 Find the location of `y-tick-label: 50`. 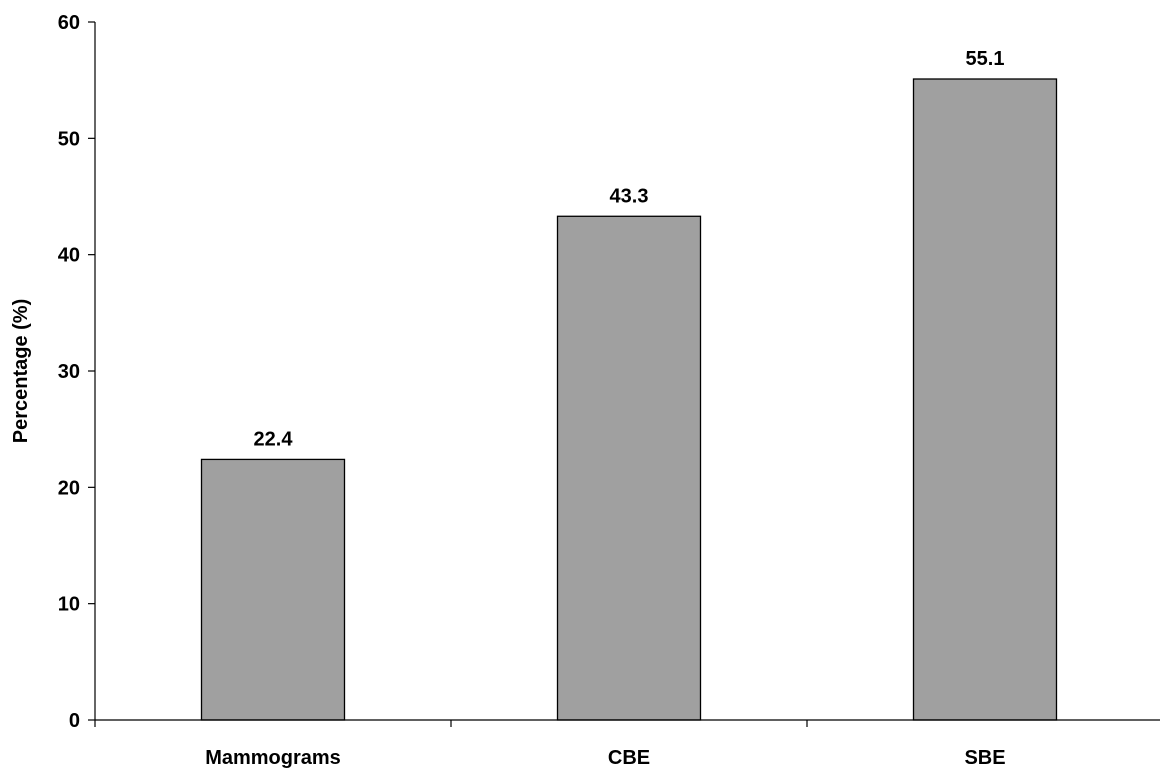

y-tick-label: 50 is located at coordinates (69, 139).